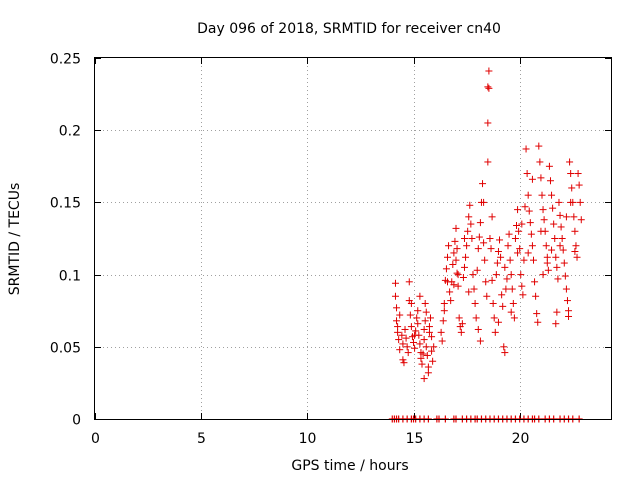 The width and height of the screenshot is (640, 480). Describe the element at coordinates (65, 60) in the screenshot. I see `y-tick-label: 0.25` at that location.